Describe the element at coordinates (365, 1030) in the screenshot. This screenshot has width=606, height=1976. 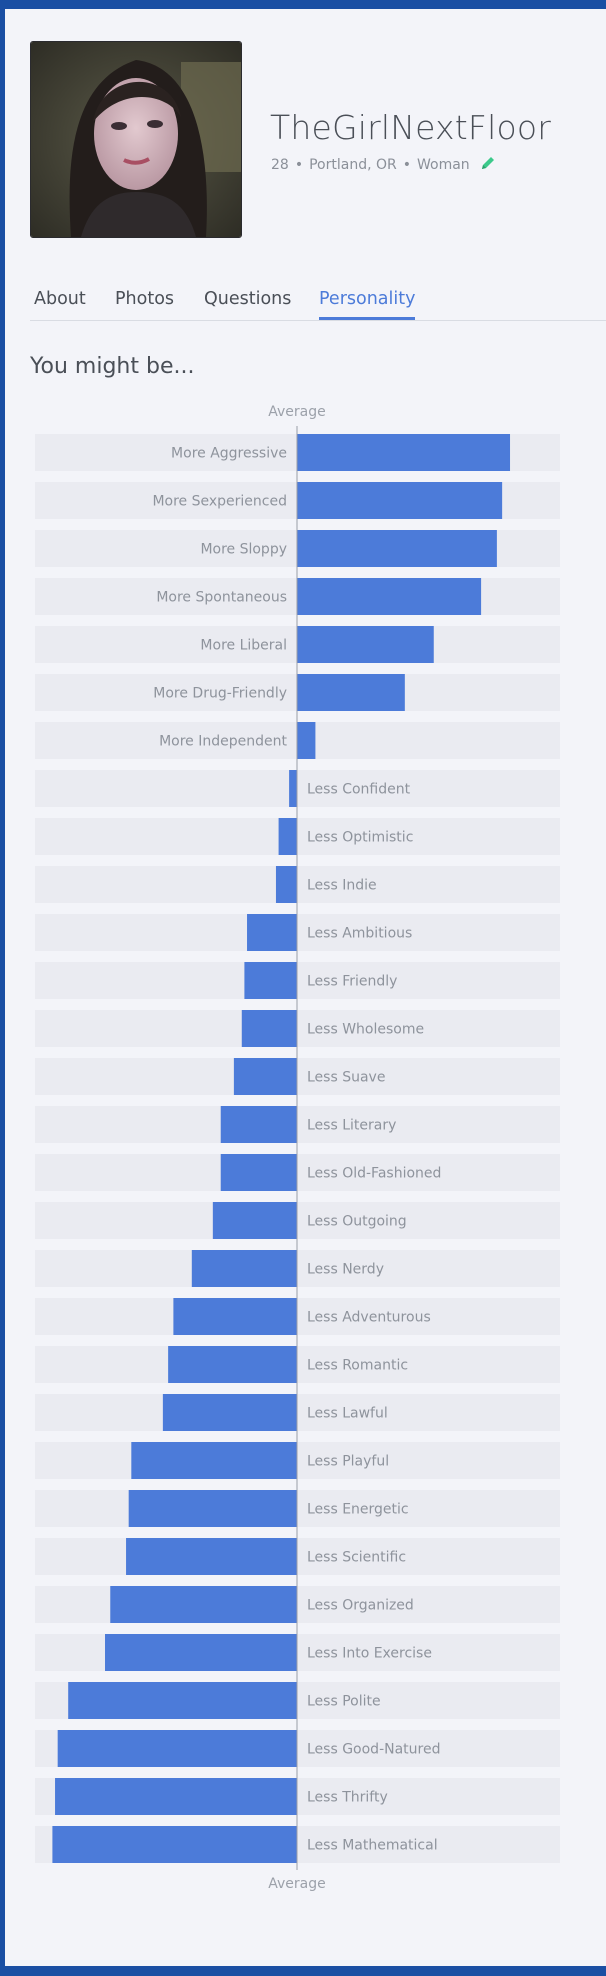
I see `trait-label: Less Wholesome` at that location.